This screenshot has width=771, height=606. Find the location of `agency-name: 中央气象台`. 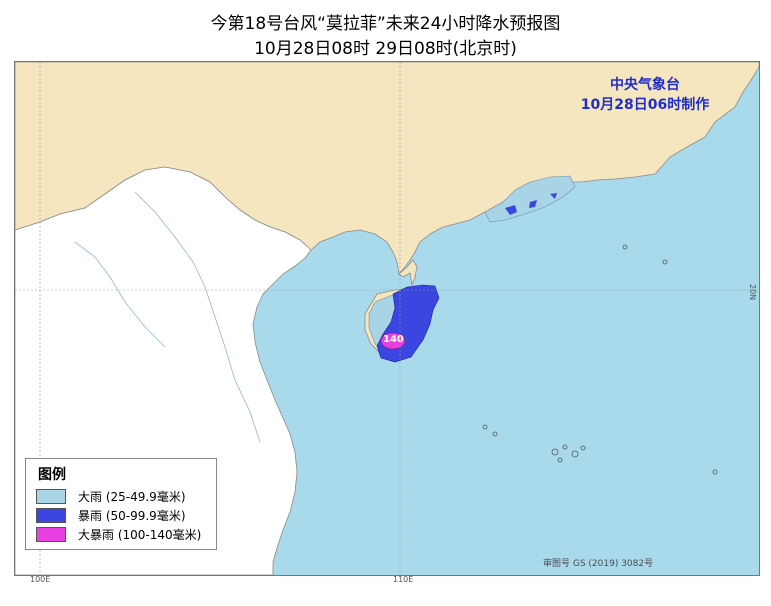

agency-name: 中央气象台 is located at coordinates (645, 84).